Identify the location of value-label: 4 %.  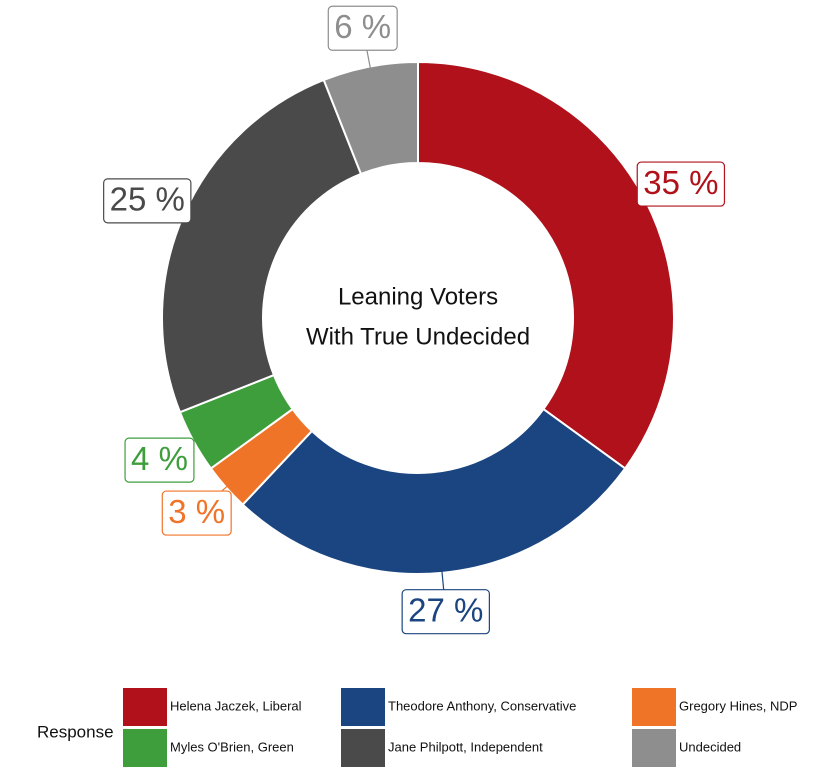
(159, 458).